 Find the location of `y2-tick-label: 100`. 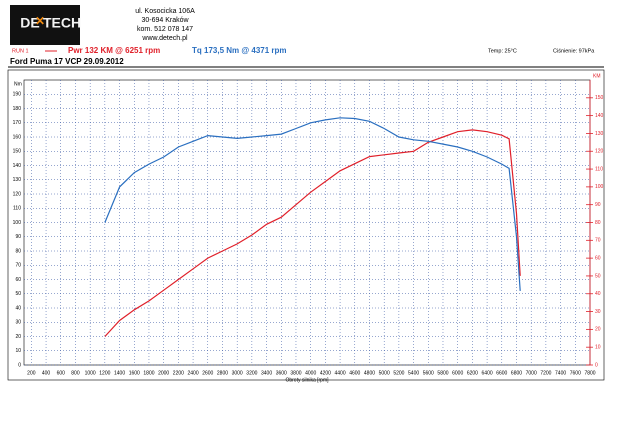

y2-tick-label: 100 is located at coordinates (599, 187).